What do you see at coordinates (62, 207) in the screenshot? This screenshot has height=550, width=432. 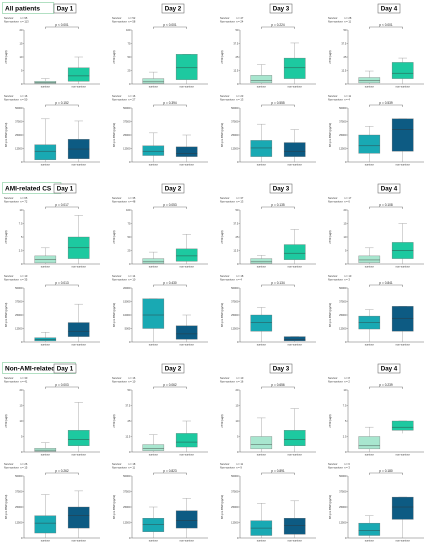 I see `s2-d1-ctni-p-bracket` at bounding box center [62, 207].